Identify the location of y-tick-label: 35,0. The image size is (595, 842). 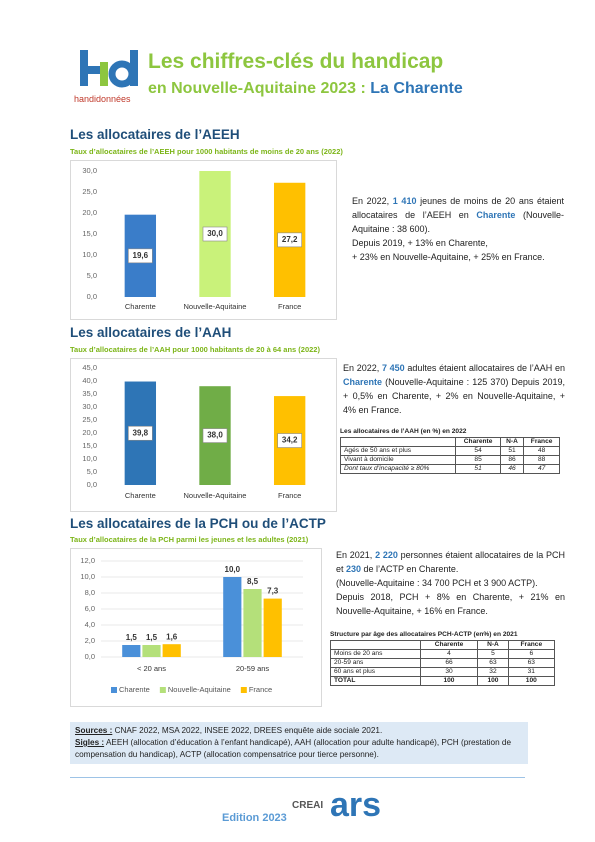
(89, 393).